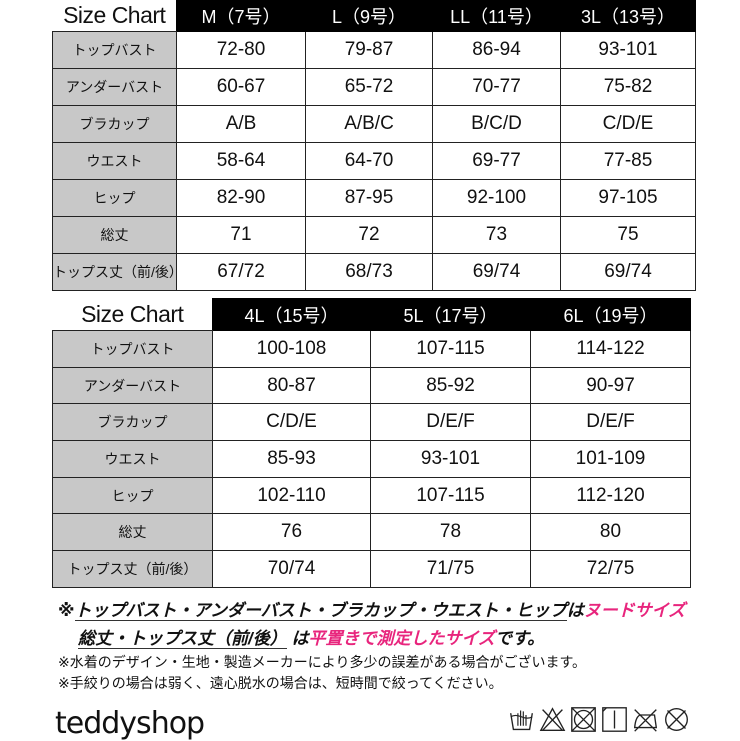  I want to click on table-row: ブラカップ C/D/E D/E/F D/E/F, so click(371, 422).